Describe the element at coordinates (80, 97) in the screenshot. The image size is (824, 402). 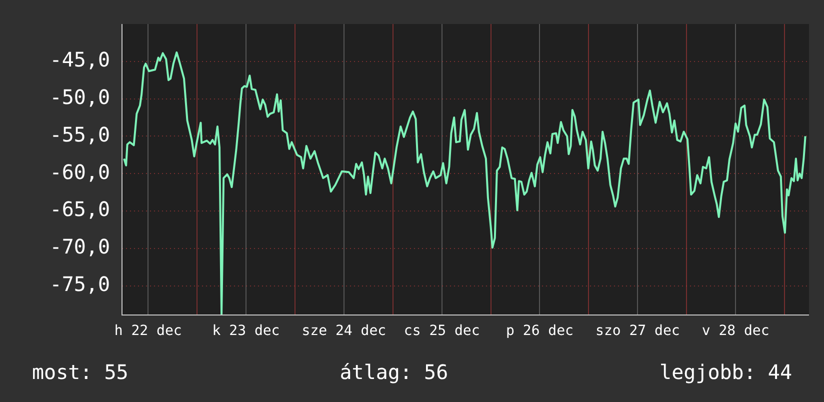
I see `y-tick-label: -50,0` at that location.